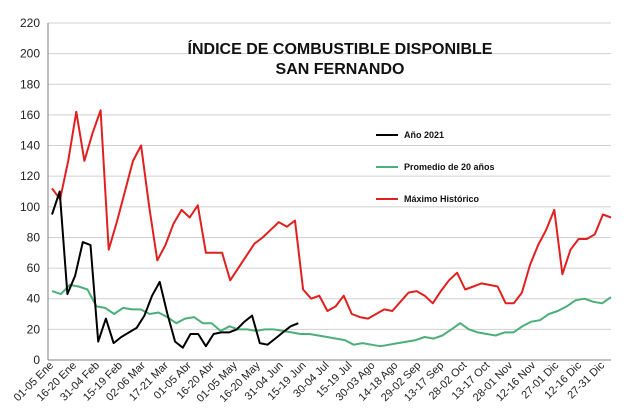  I want to click on y-tick-label: 20, so click(34, 329).